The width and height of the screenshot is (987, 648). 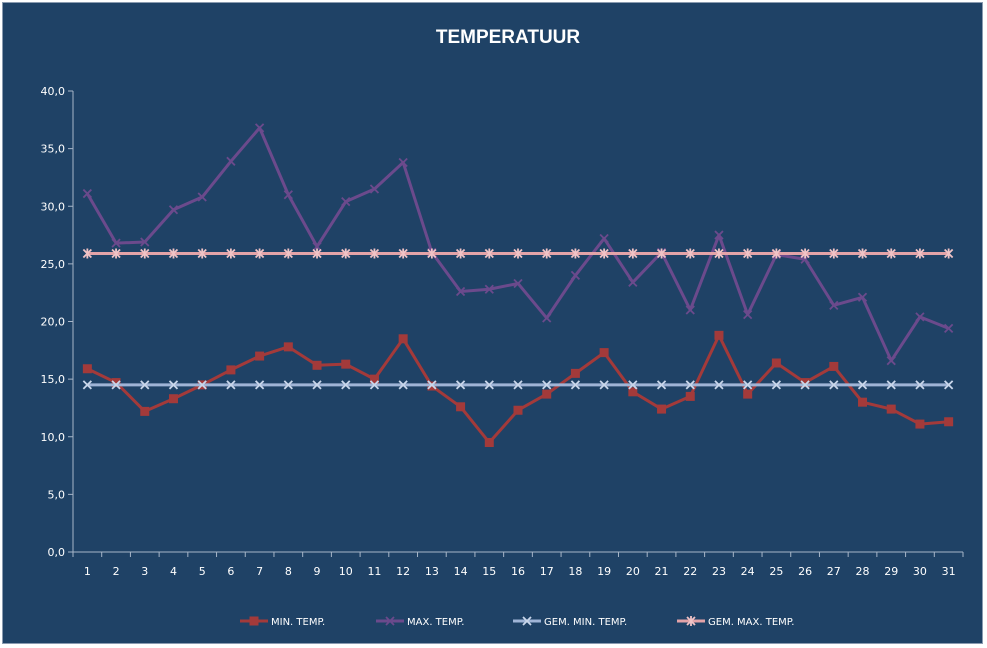 What do you see at coordinates (173, 571) in the screenshot?
I see `x-tick-label: 4` at bounding box center [173, 571].